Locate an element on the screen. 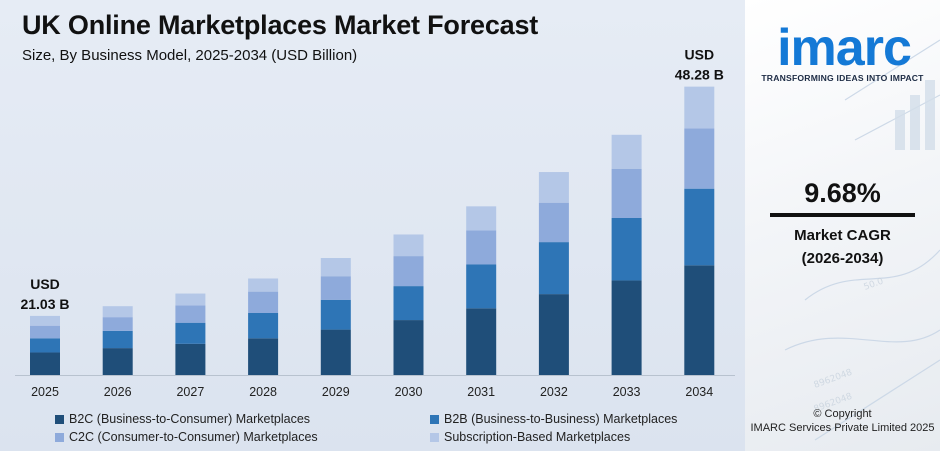  legend-swatch-subscription is located at coordinates (434, 437).